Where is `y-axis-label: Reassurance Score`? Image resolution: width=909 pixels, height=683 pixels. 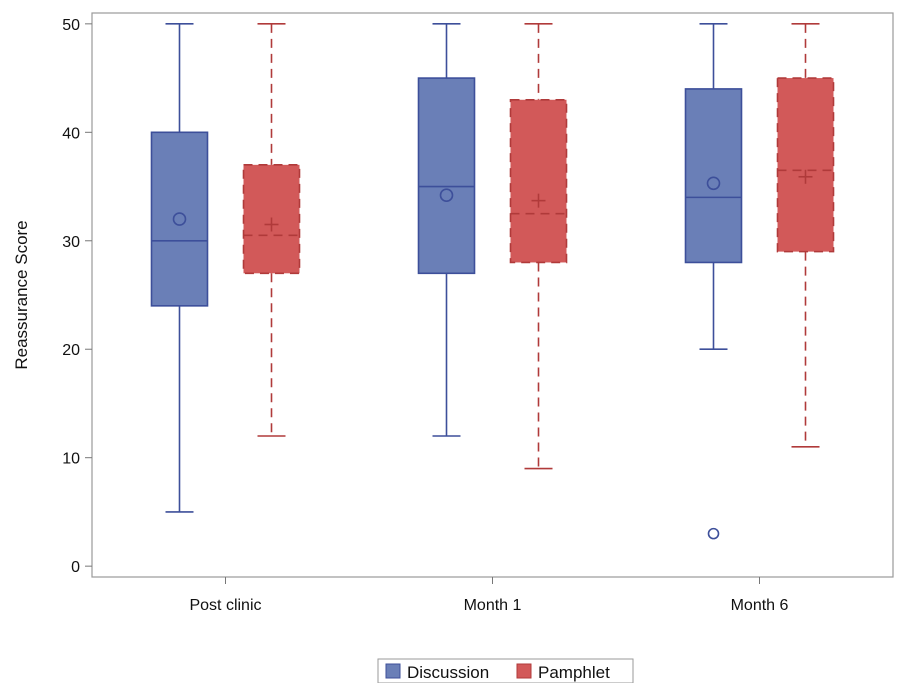
y-axis-label: Reassurance Score is located at coordinates (21, 294).